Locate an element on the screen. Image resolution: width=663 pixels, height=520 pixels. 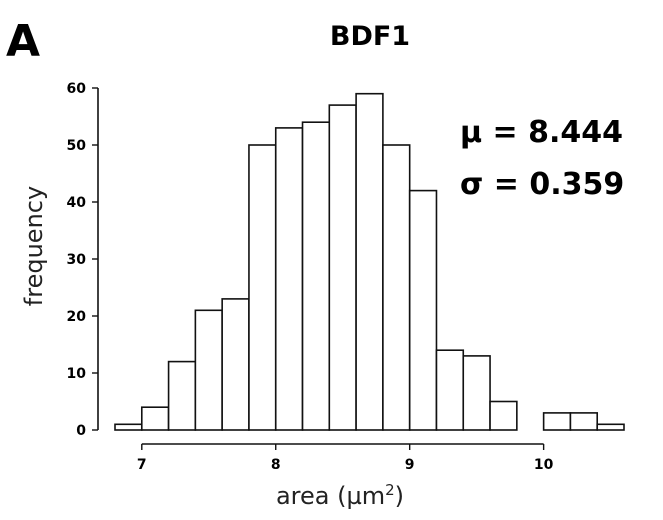
y-tick-label: 30 is located at coordinates (77, 260).